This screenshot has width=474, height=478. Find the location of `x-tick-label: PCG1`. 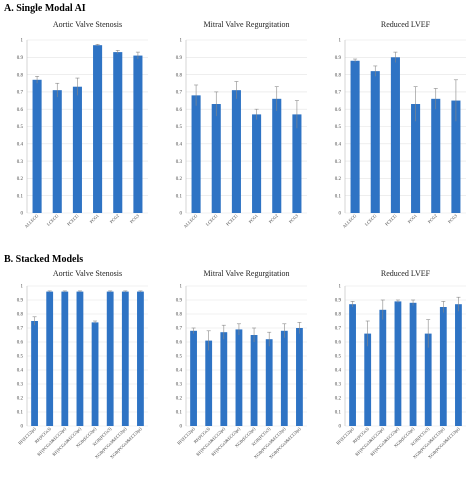

x-tick-label: PCG1 is located at coordinates (412, 218).